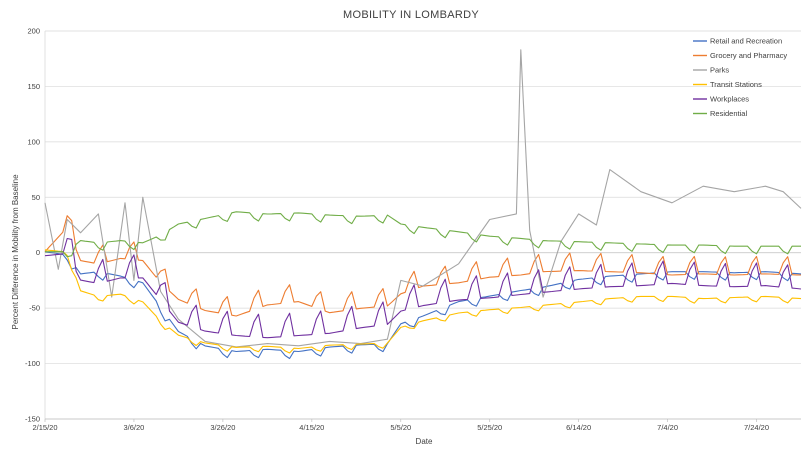 Image resolution: width=809 pixels, height=450 pixels. Describe the element at coordinates (729, 99) in the screenshot. I see `legend-label-workplaces: Workplaces` at that location.